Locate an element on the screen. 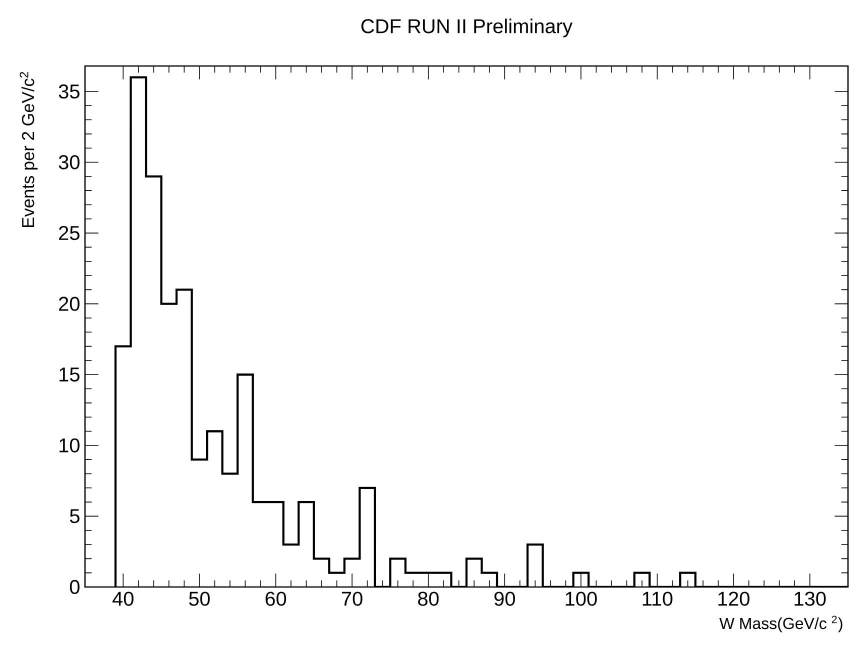 This screenshot has width=851, height=652. x-tick-label: 120 is located at coordinates (734, 599).